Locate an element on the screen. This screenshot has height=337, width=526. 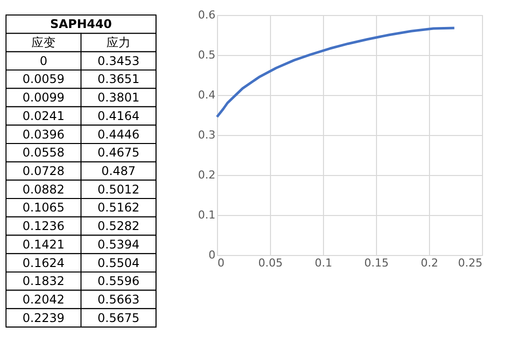
data-label: 0.5504 is located at coordinates (119, 263).